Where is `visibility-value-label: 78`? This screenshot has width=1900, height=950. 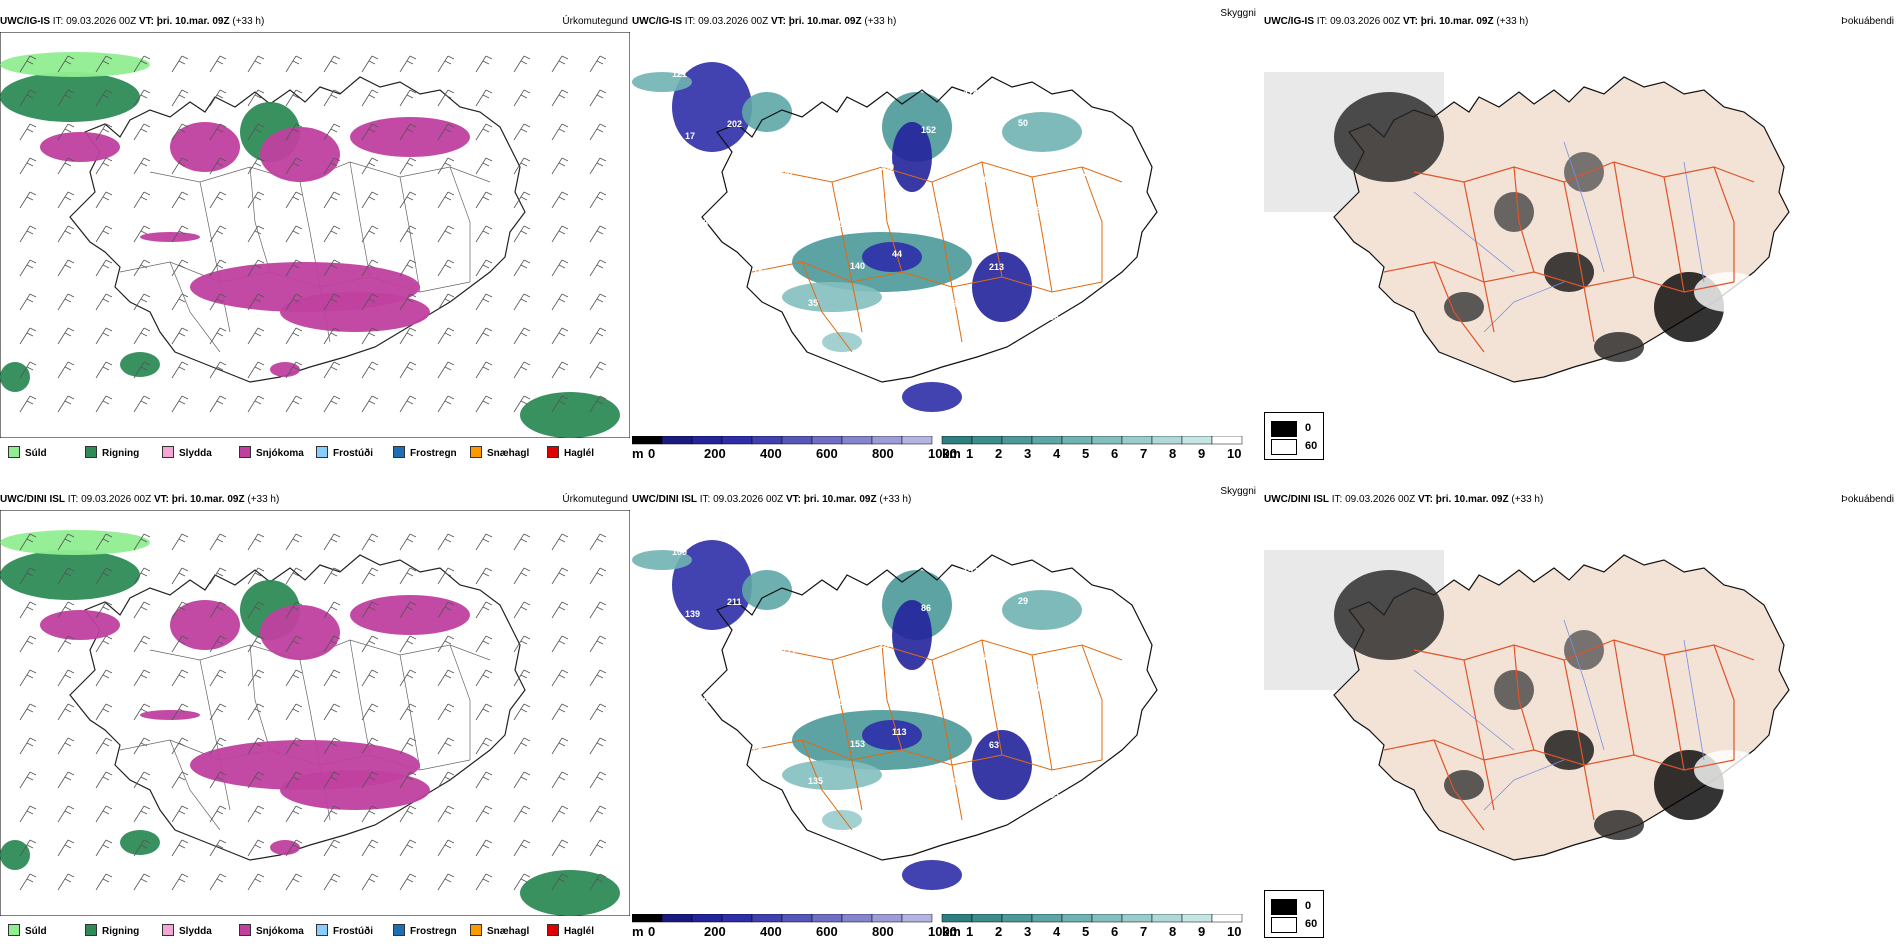 visibility-value-label: 78 is located at coordinates (939, 695).